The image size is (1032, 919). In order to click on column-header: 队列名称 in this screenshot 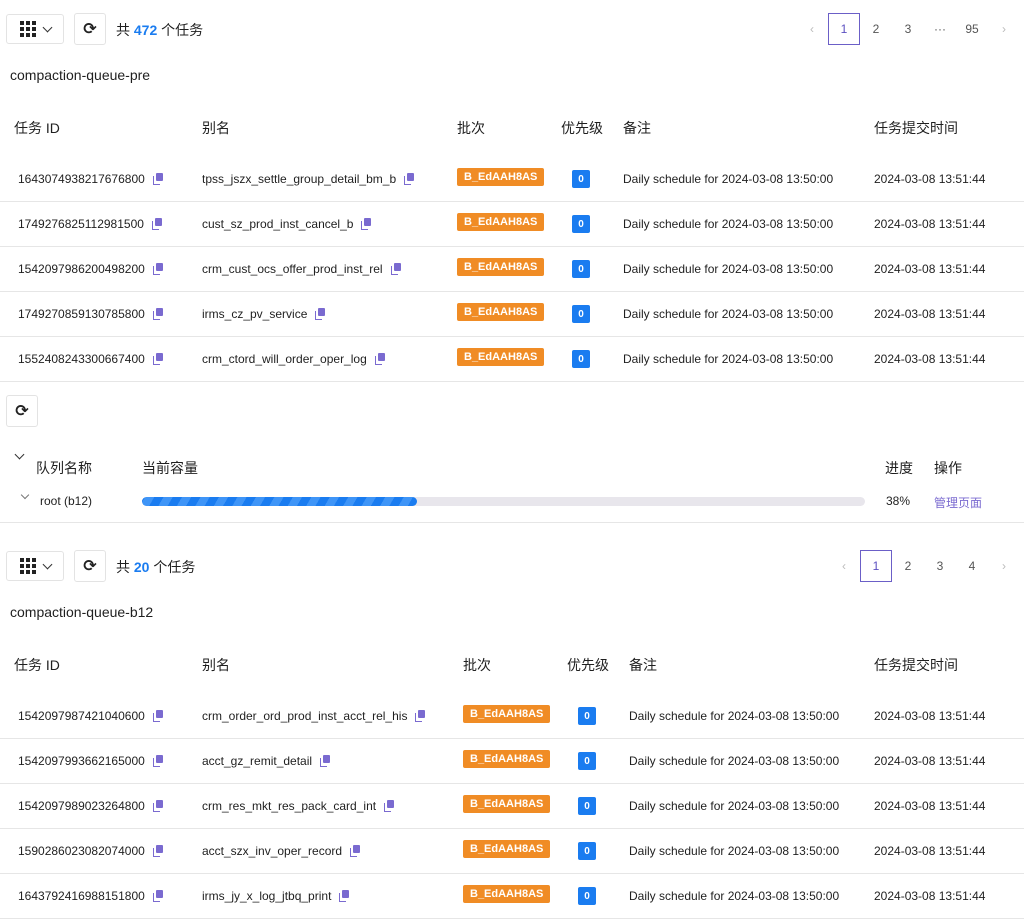, I will do `click(64, 468)`.